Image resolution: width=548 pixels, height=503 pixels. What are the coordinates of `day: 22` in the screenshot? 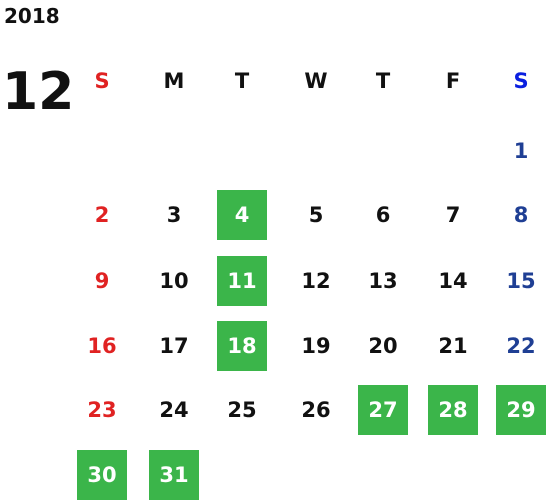 It's located at (521, 346).